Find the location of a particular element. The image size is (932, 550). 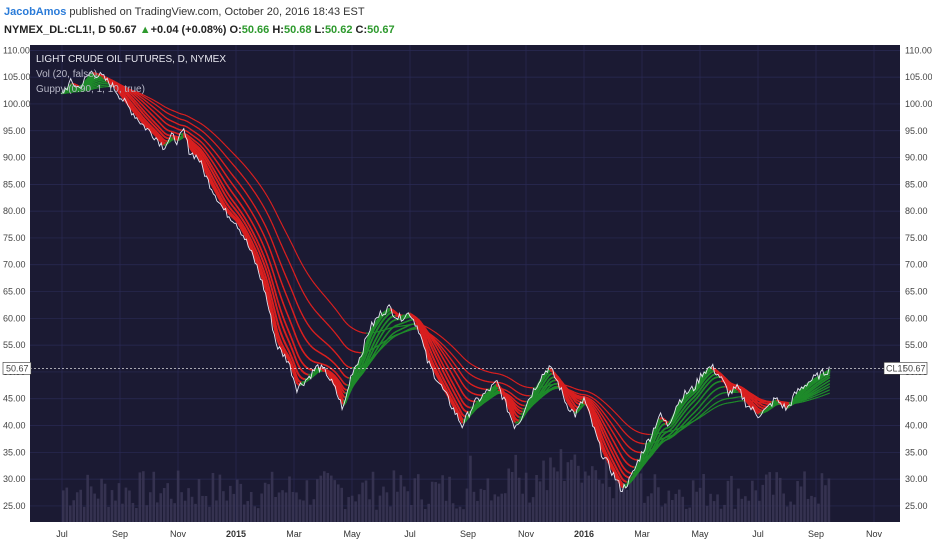

y-tick-right: 90.00 is located at coordinates (916, 158).